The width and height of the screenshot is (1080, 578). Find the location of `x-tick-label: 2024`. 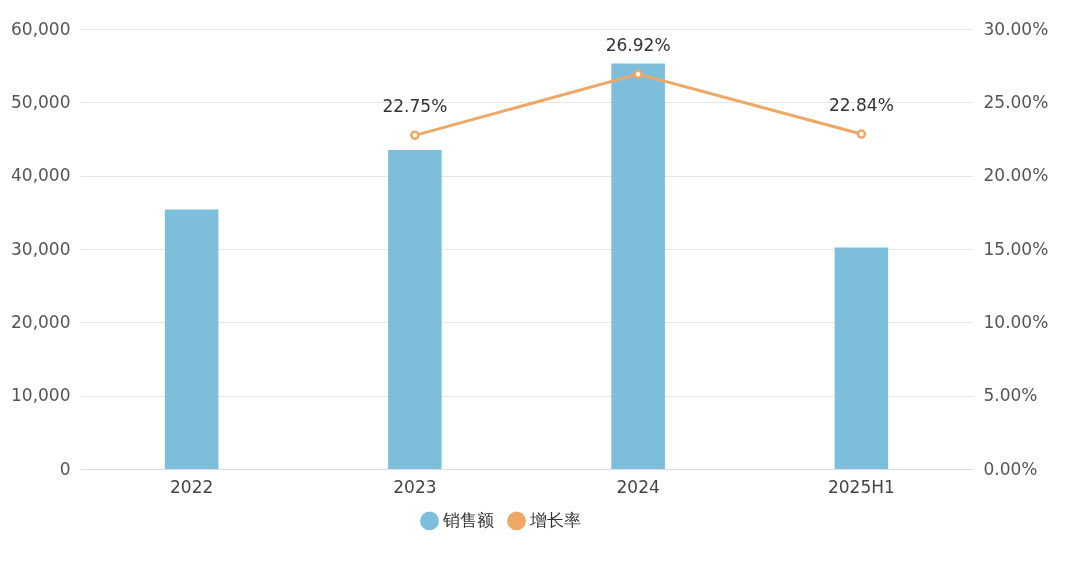

x-tick-label: 2024 is located at coordinates (638, 486).